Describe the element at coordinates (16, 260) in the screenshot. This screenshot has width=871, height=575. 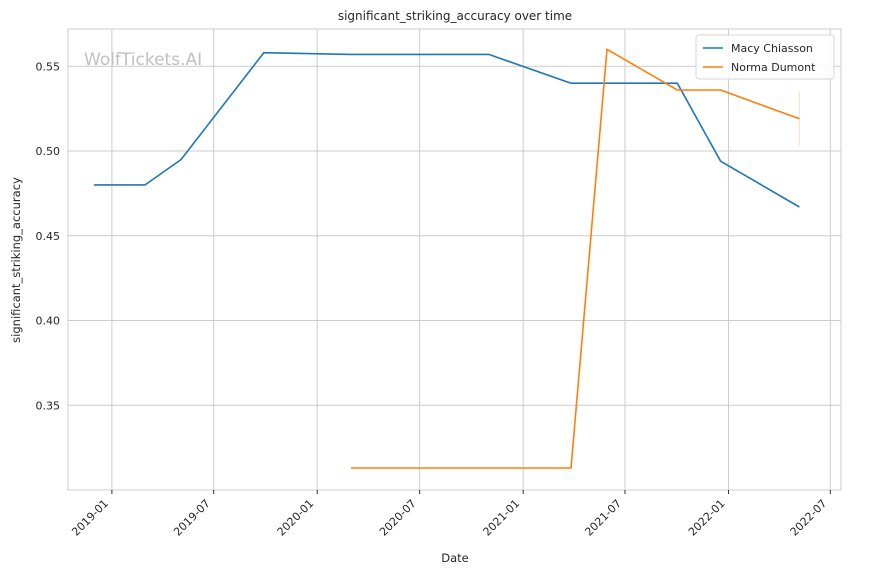
I see `y-axis-label: significant_striking_accuracy` at that location.